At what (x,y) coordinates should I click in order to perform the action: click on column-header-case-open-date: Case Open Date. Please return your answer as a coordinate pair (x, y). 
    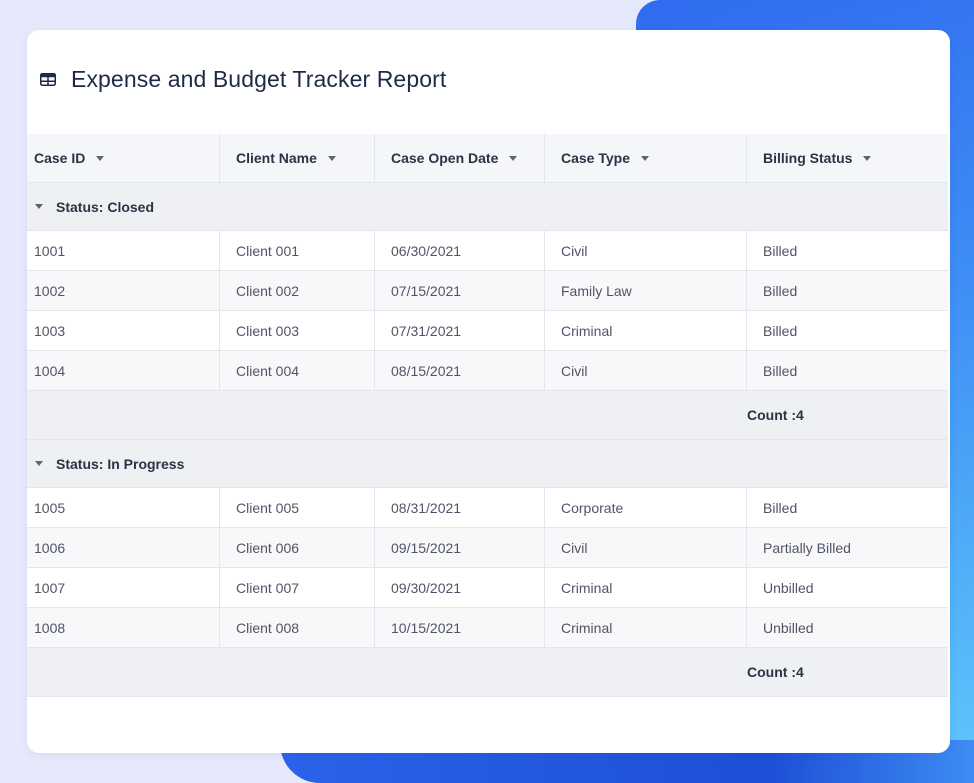
    Looking at the image, I should click on (460, 158).